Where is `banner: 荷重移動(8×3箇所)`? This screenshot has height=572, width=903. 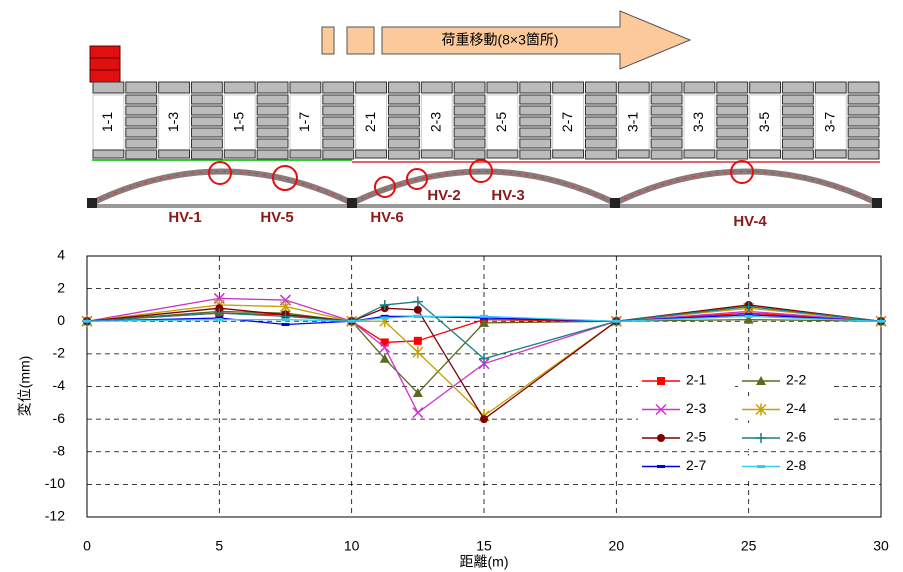 banner: 荷重移動(8×3箇所) is located at coordinates (499, 40).